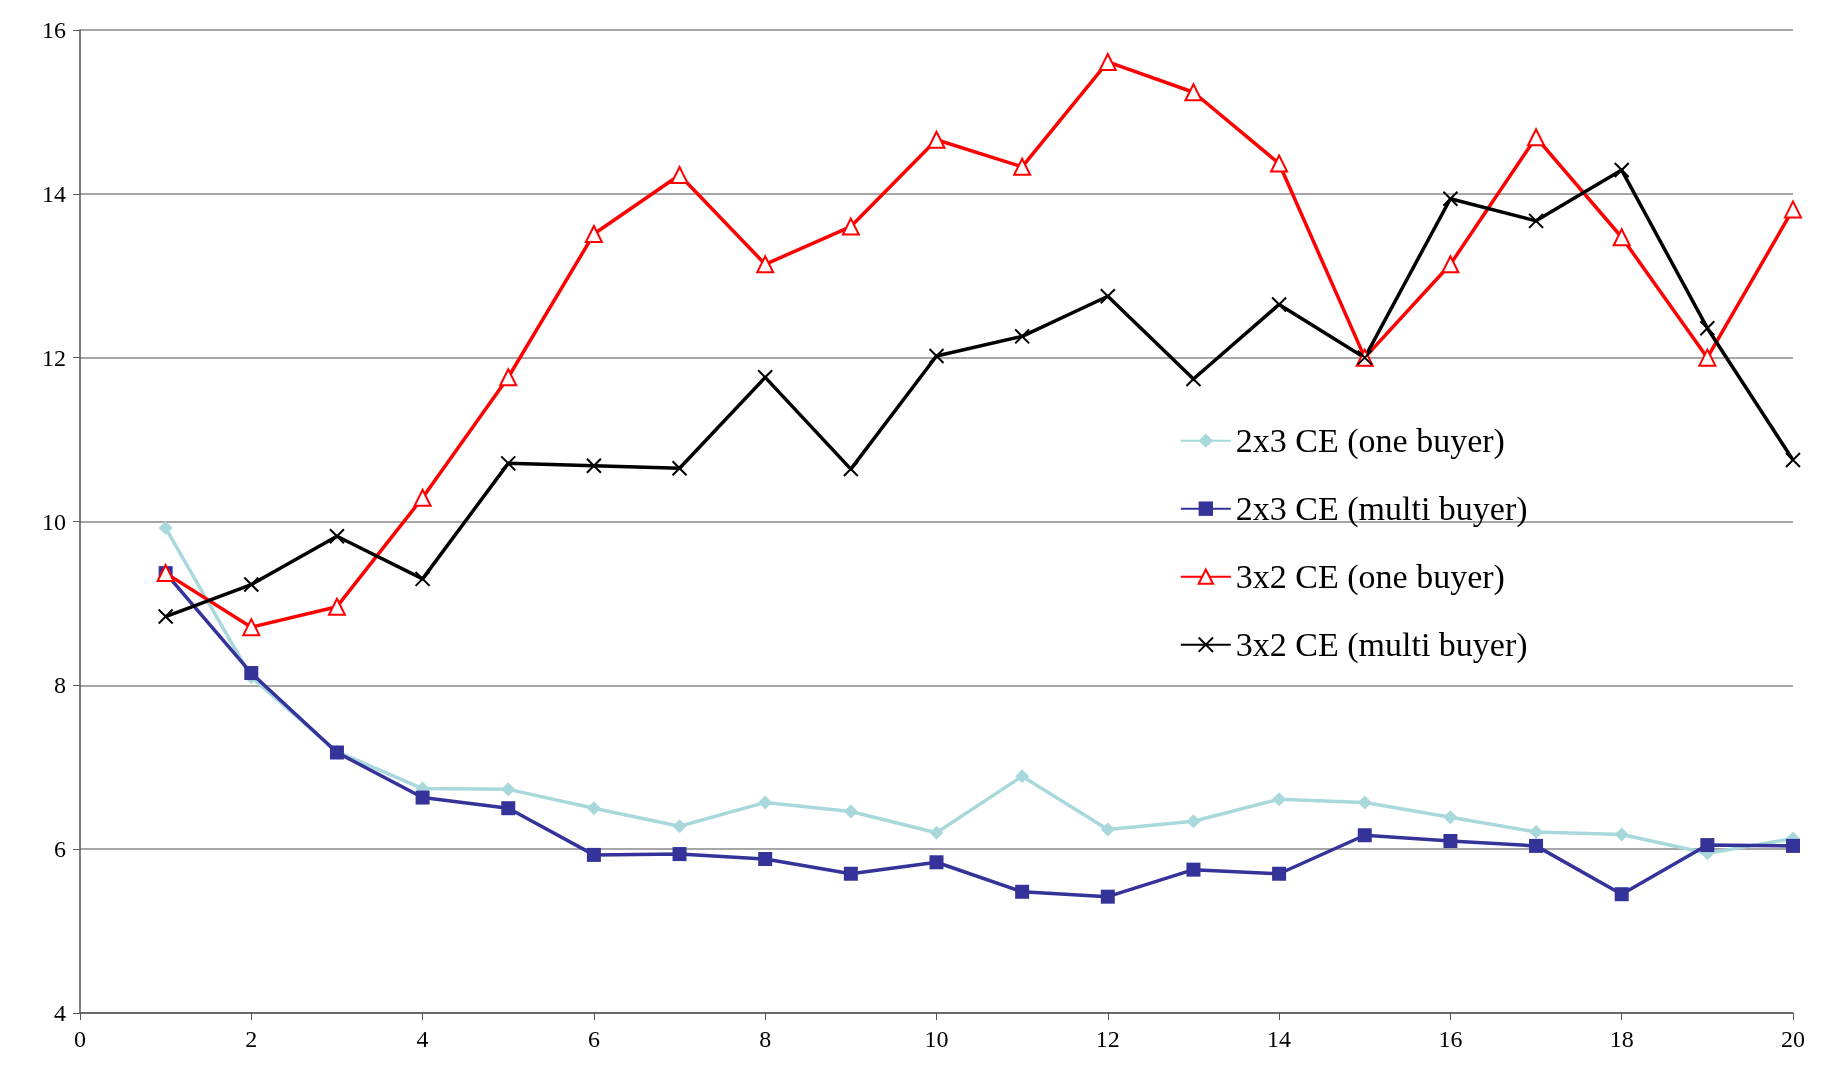  What do you see at coordinates (1793, 1039) in the screenshot?
I see `x-tick-label: 20` at bounding box center [1793, 1039].